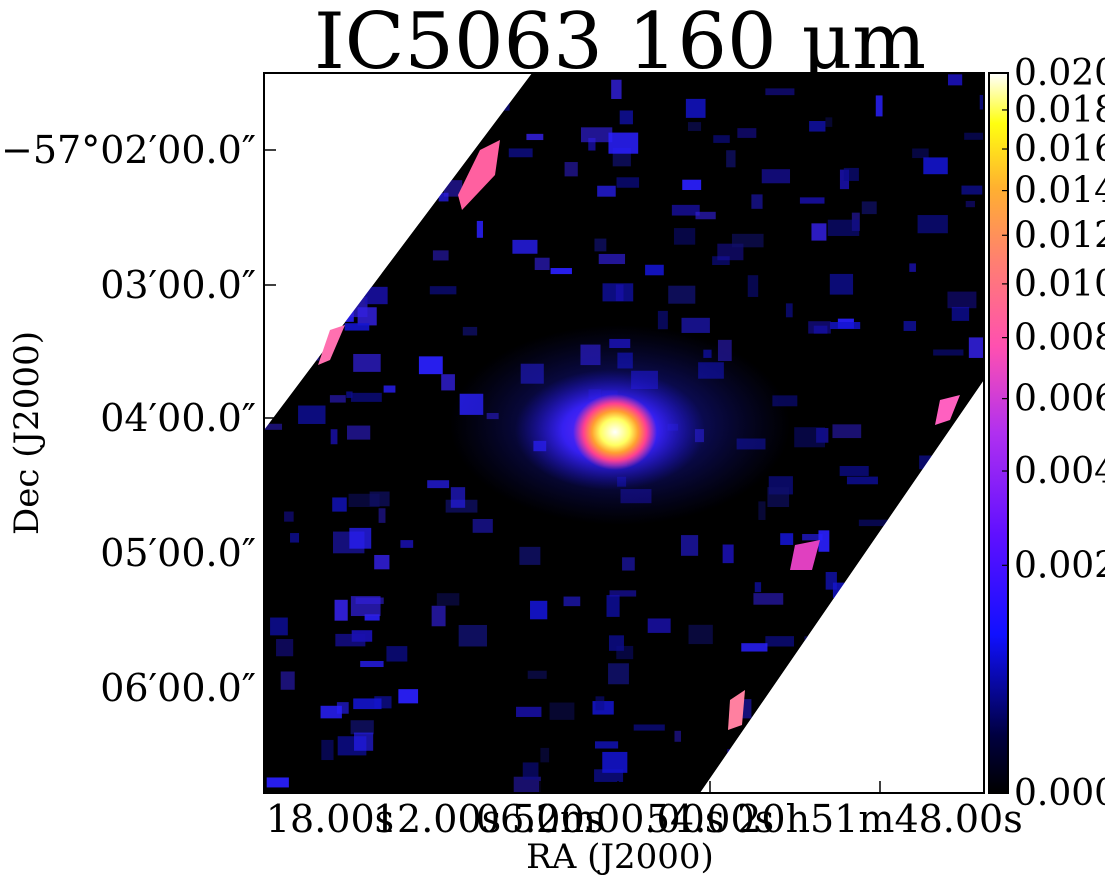 The image size is (1105, 887). I want to click on colorbar-tick-label: 0.020, so click(1059, 73).